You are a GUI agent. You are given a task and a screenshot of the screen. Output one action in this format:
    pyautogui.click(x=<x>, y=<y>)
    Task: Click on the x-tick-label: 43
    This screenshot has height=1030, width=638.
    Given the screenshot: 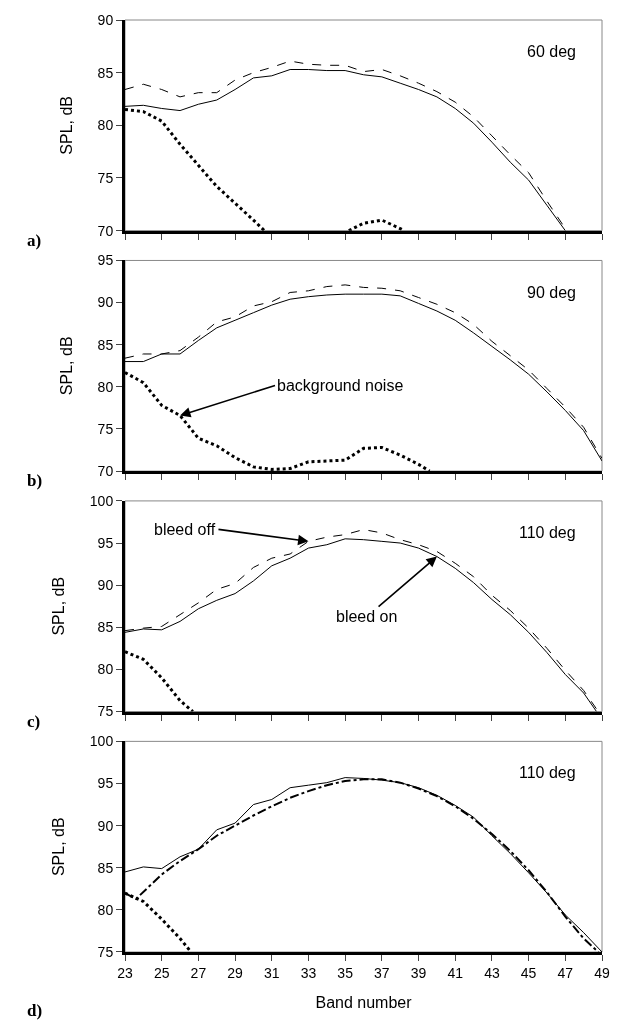 What is the action you would take?
    pyautogui.click(x=492, y=972)
    